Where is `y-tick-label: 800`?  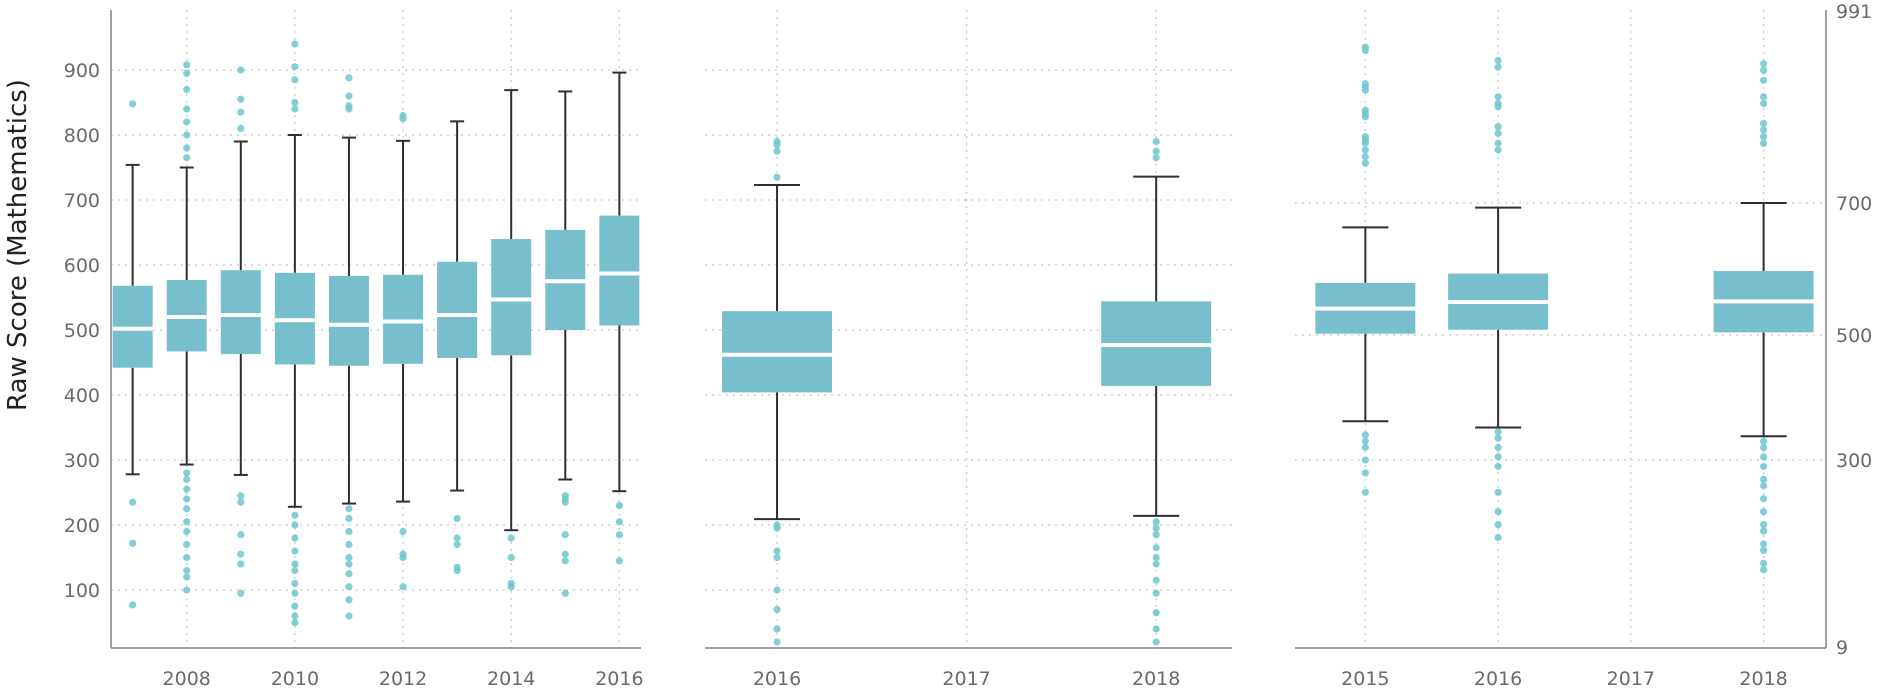
y-tick-label: 800 is located at coordinates (82, 136).